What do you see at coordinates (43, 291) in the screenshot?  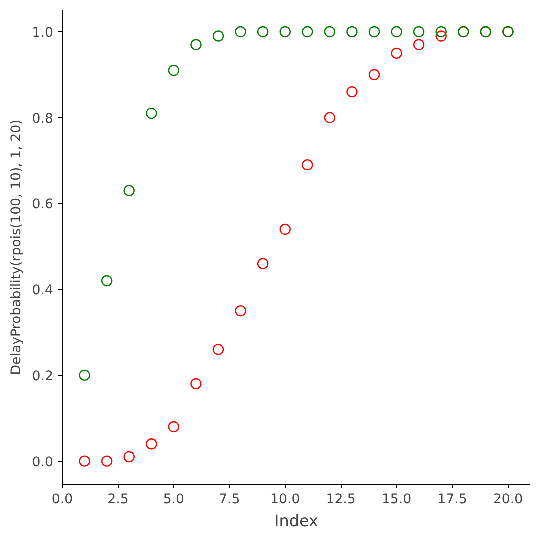 I see `y-tick-label: 0.4` at bounding box center [43, 291].